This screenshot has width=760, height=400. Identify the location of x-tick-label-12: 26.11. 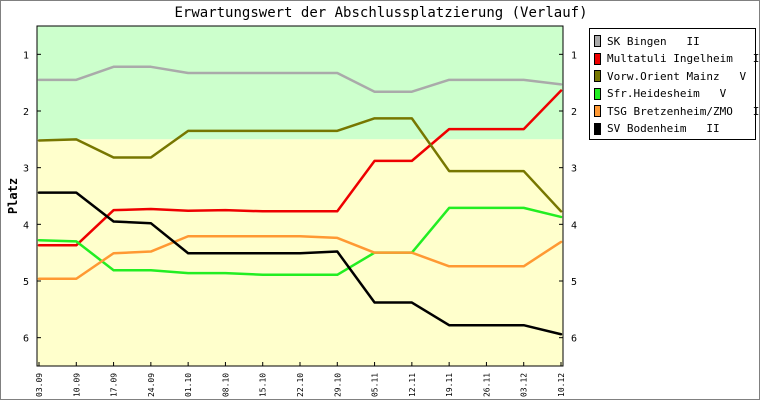
(486, 385).